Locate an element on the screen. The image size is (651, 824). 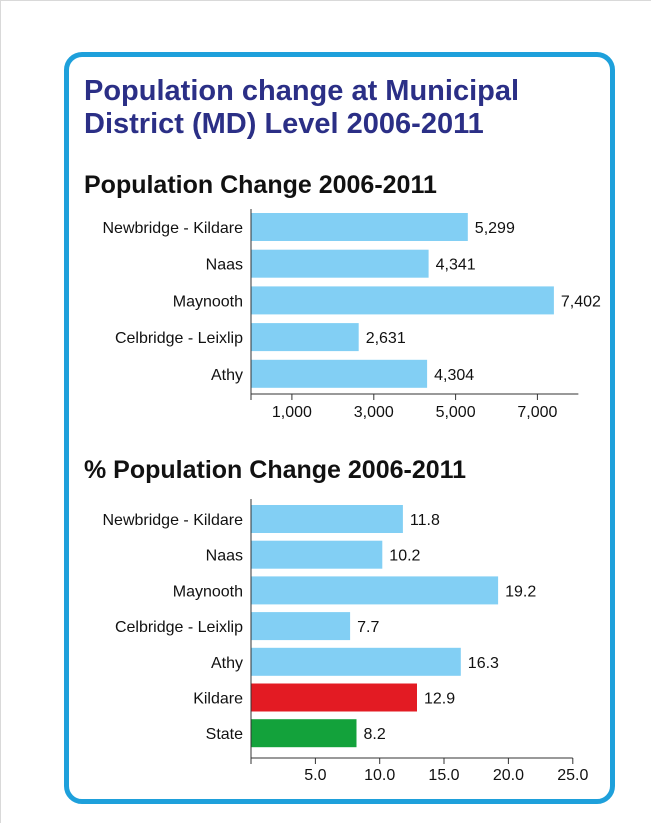
x-tick-label: 15.0 is located at coordinates (443, 775).